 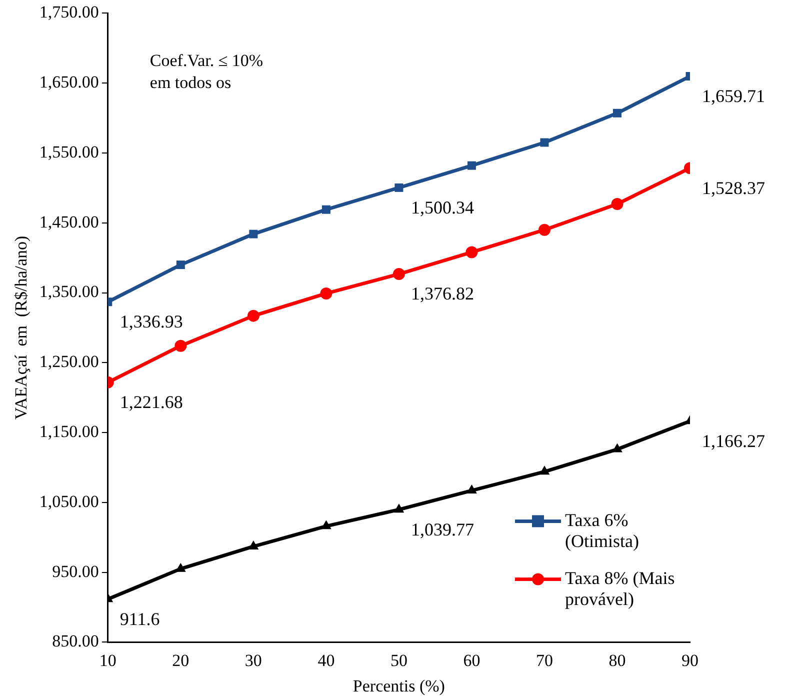 What do you see at coordinates (398, 686) in the screenshot?
I see `x-axis-title: Percentis (%)` at bounding box center [398, 686].